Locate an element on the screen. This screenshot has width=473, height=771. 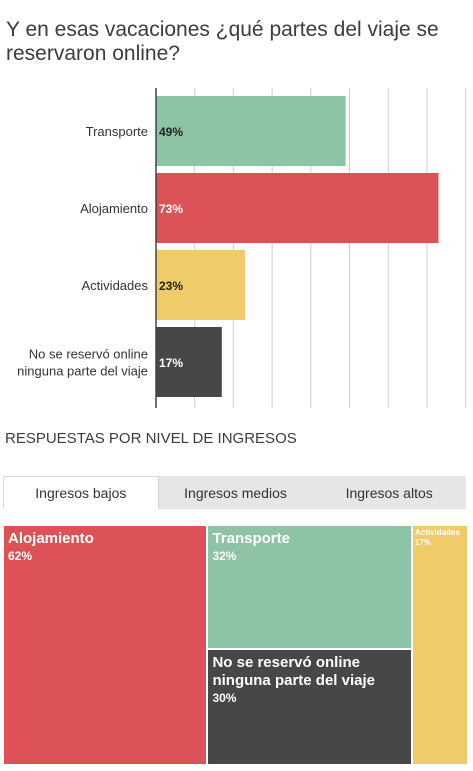
bar-value-label: 23% is located at coordinates (171, 286).